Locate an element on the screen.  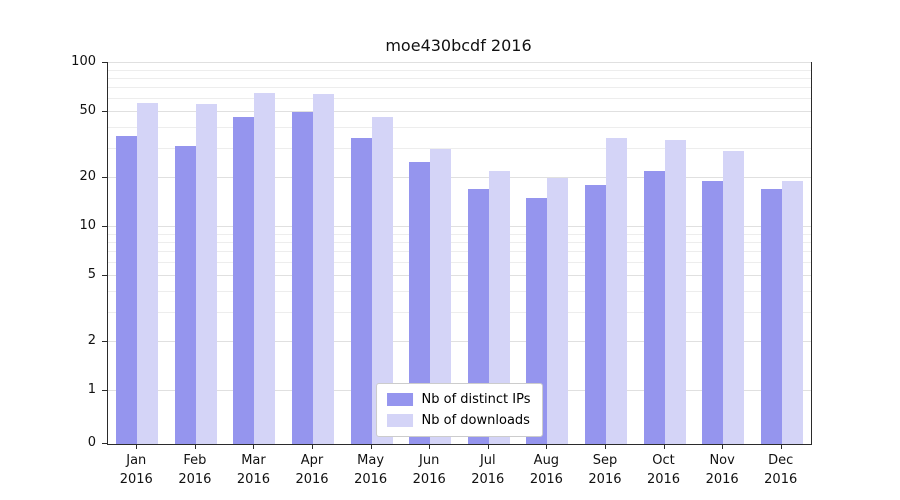
chart-title: moe430bcdf 2016 is located at coordinates (458, 45).